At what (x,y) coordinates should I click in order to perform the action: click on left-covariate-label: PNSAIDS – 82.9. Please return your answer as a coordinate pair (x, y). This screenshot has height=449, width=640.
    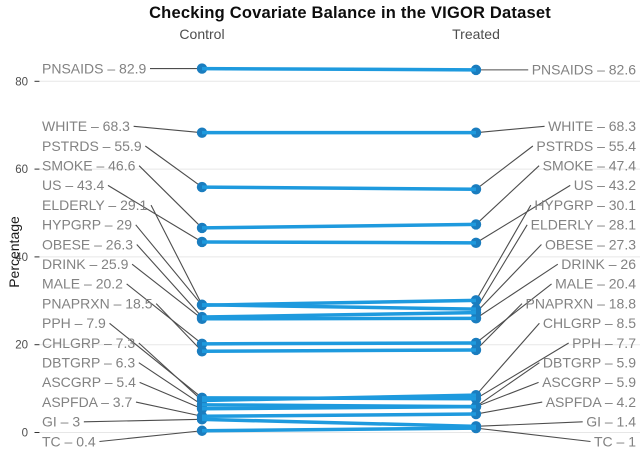
    Looking at the image, I should click on (94, 68).